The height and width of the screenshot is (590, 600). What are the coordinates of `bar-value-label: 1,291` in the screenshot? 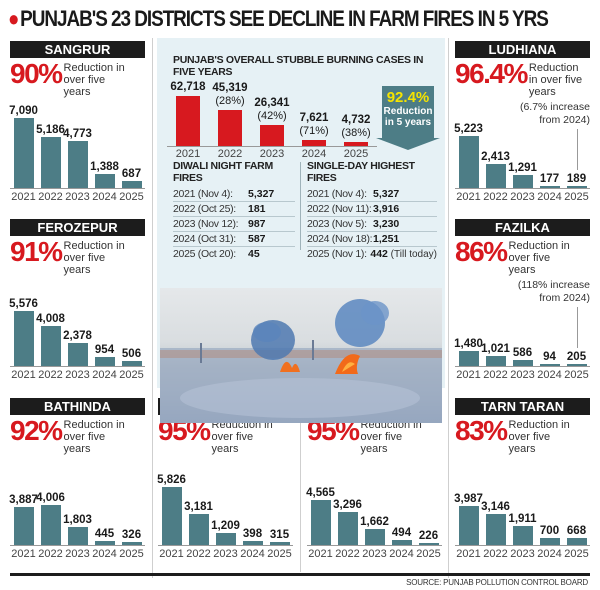 It's located at (522, 168).